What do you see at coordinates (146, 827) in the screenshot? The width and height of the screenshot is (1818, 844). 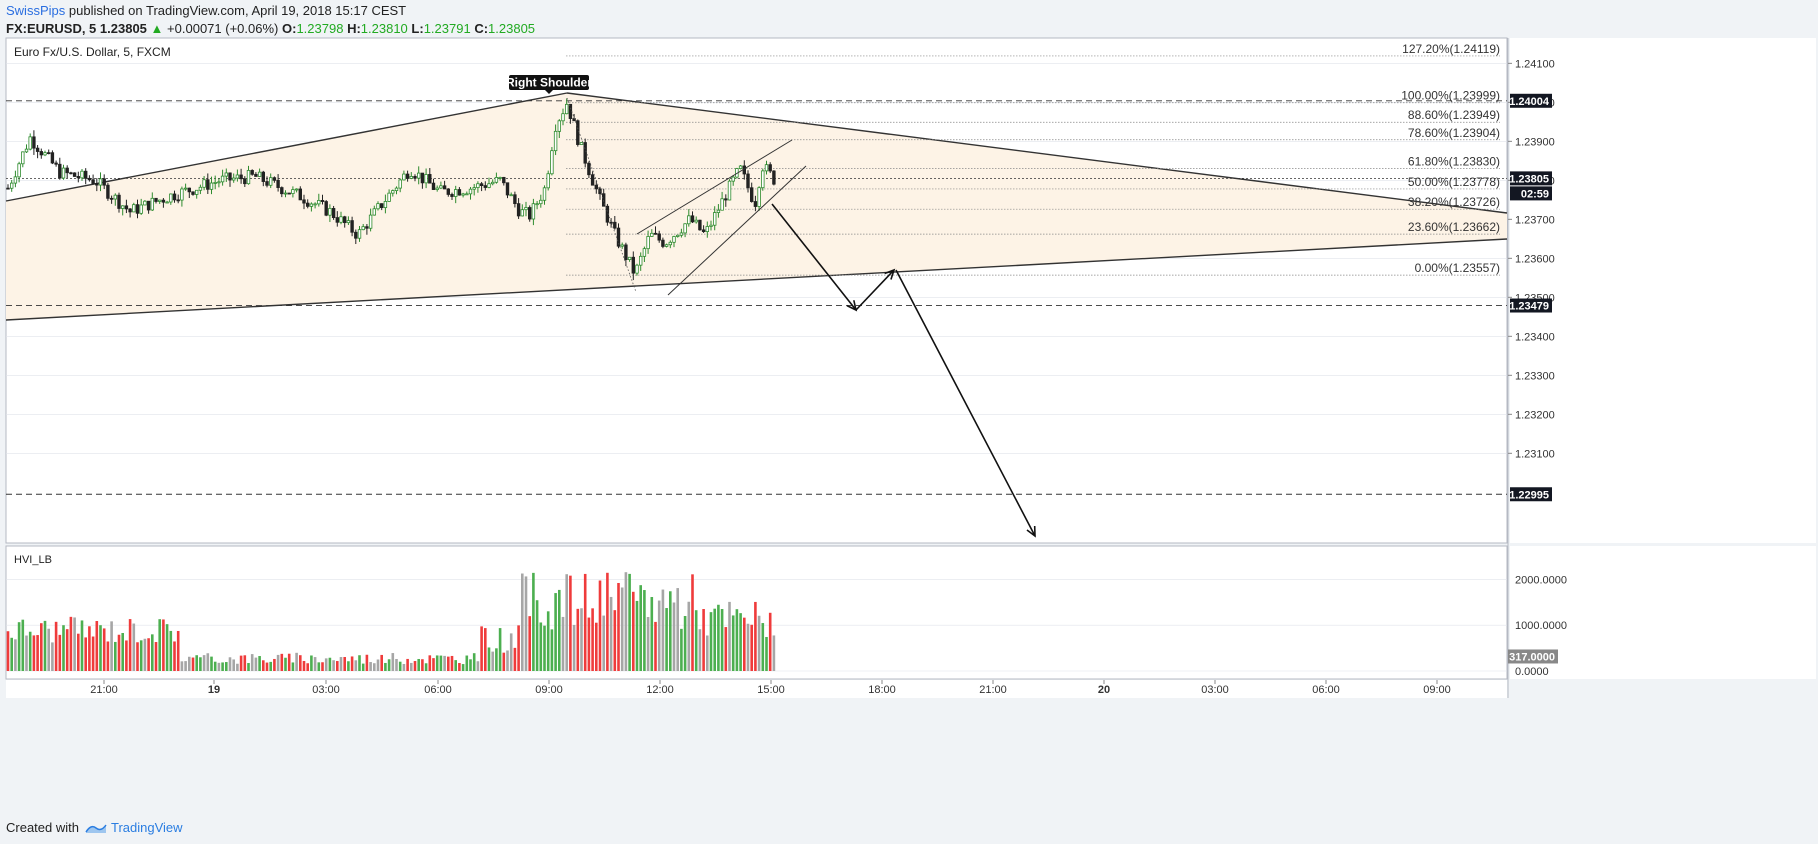 I see `tradingview-text: TradingView` at bounding box center [146, 827].